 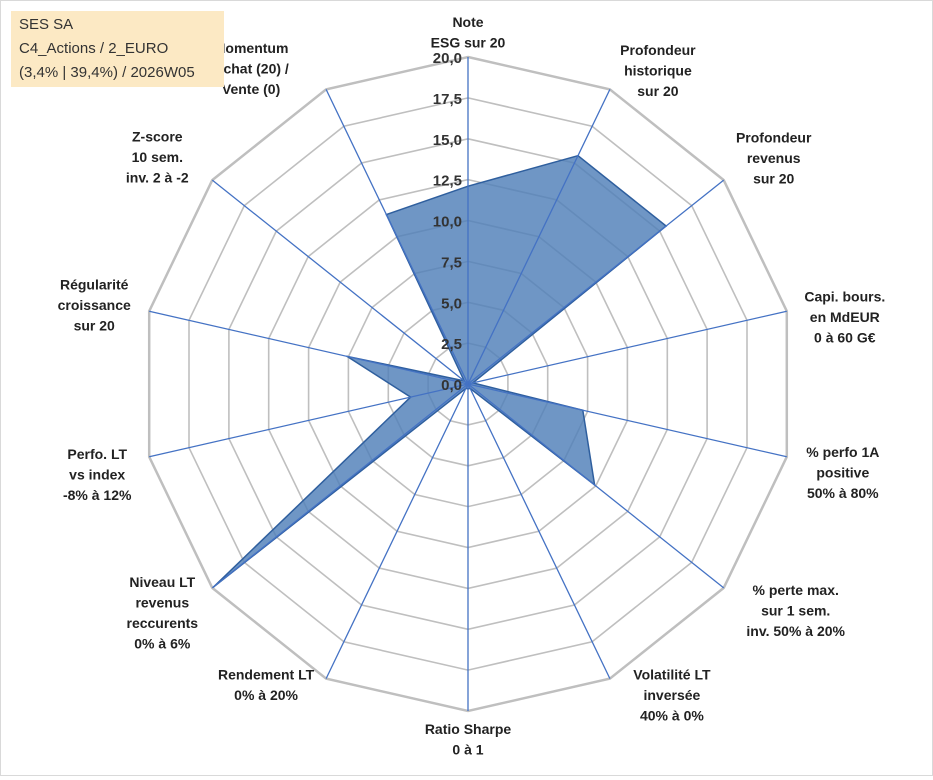 I want to click on tick-label: 7,5, so click(x=451, y=262).